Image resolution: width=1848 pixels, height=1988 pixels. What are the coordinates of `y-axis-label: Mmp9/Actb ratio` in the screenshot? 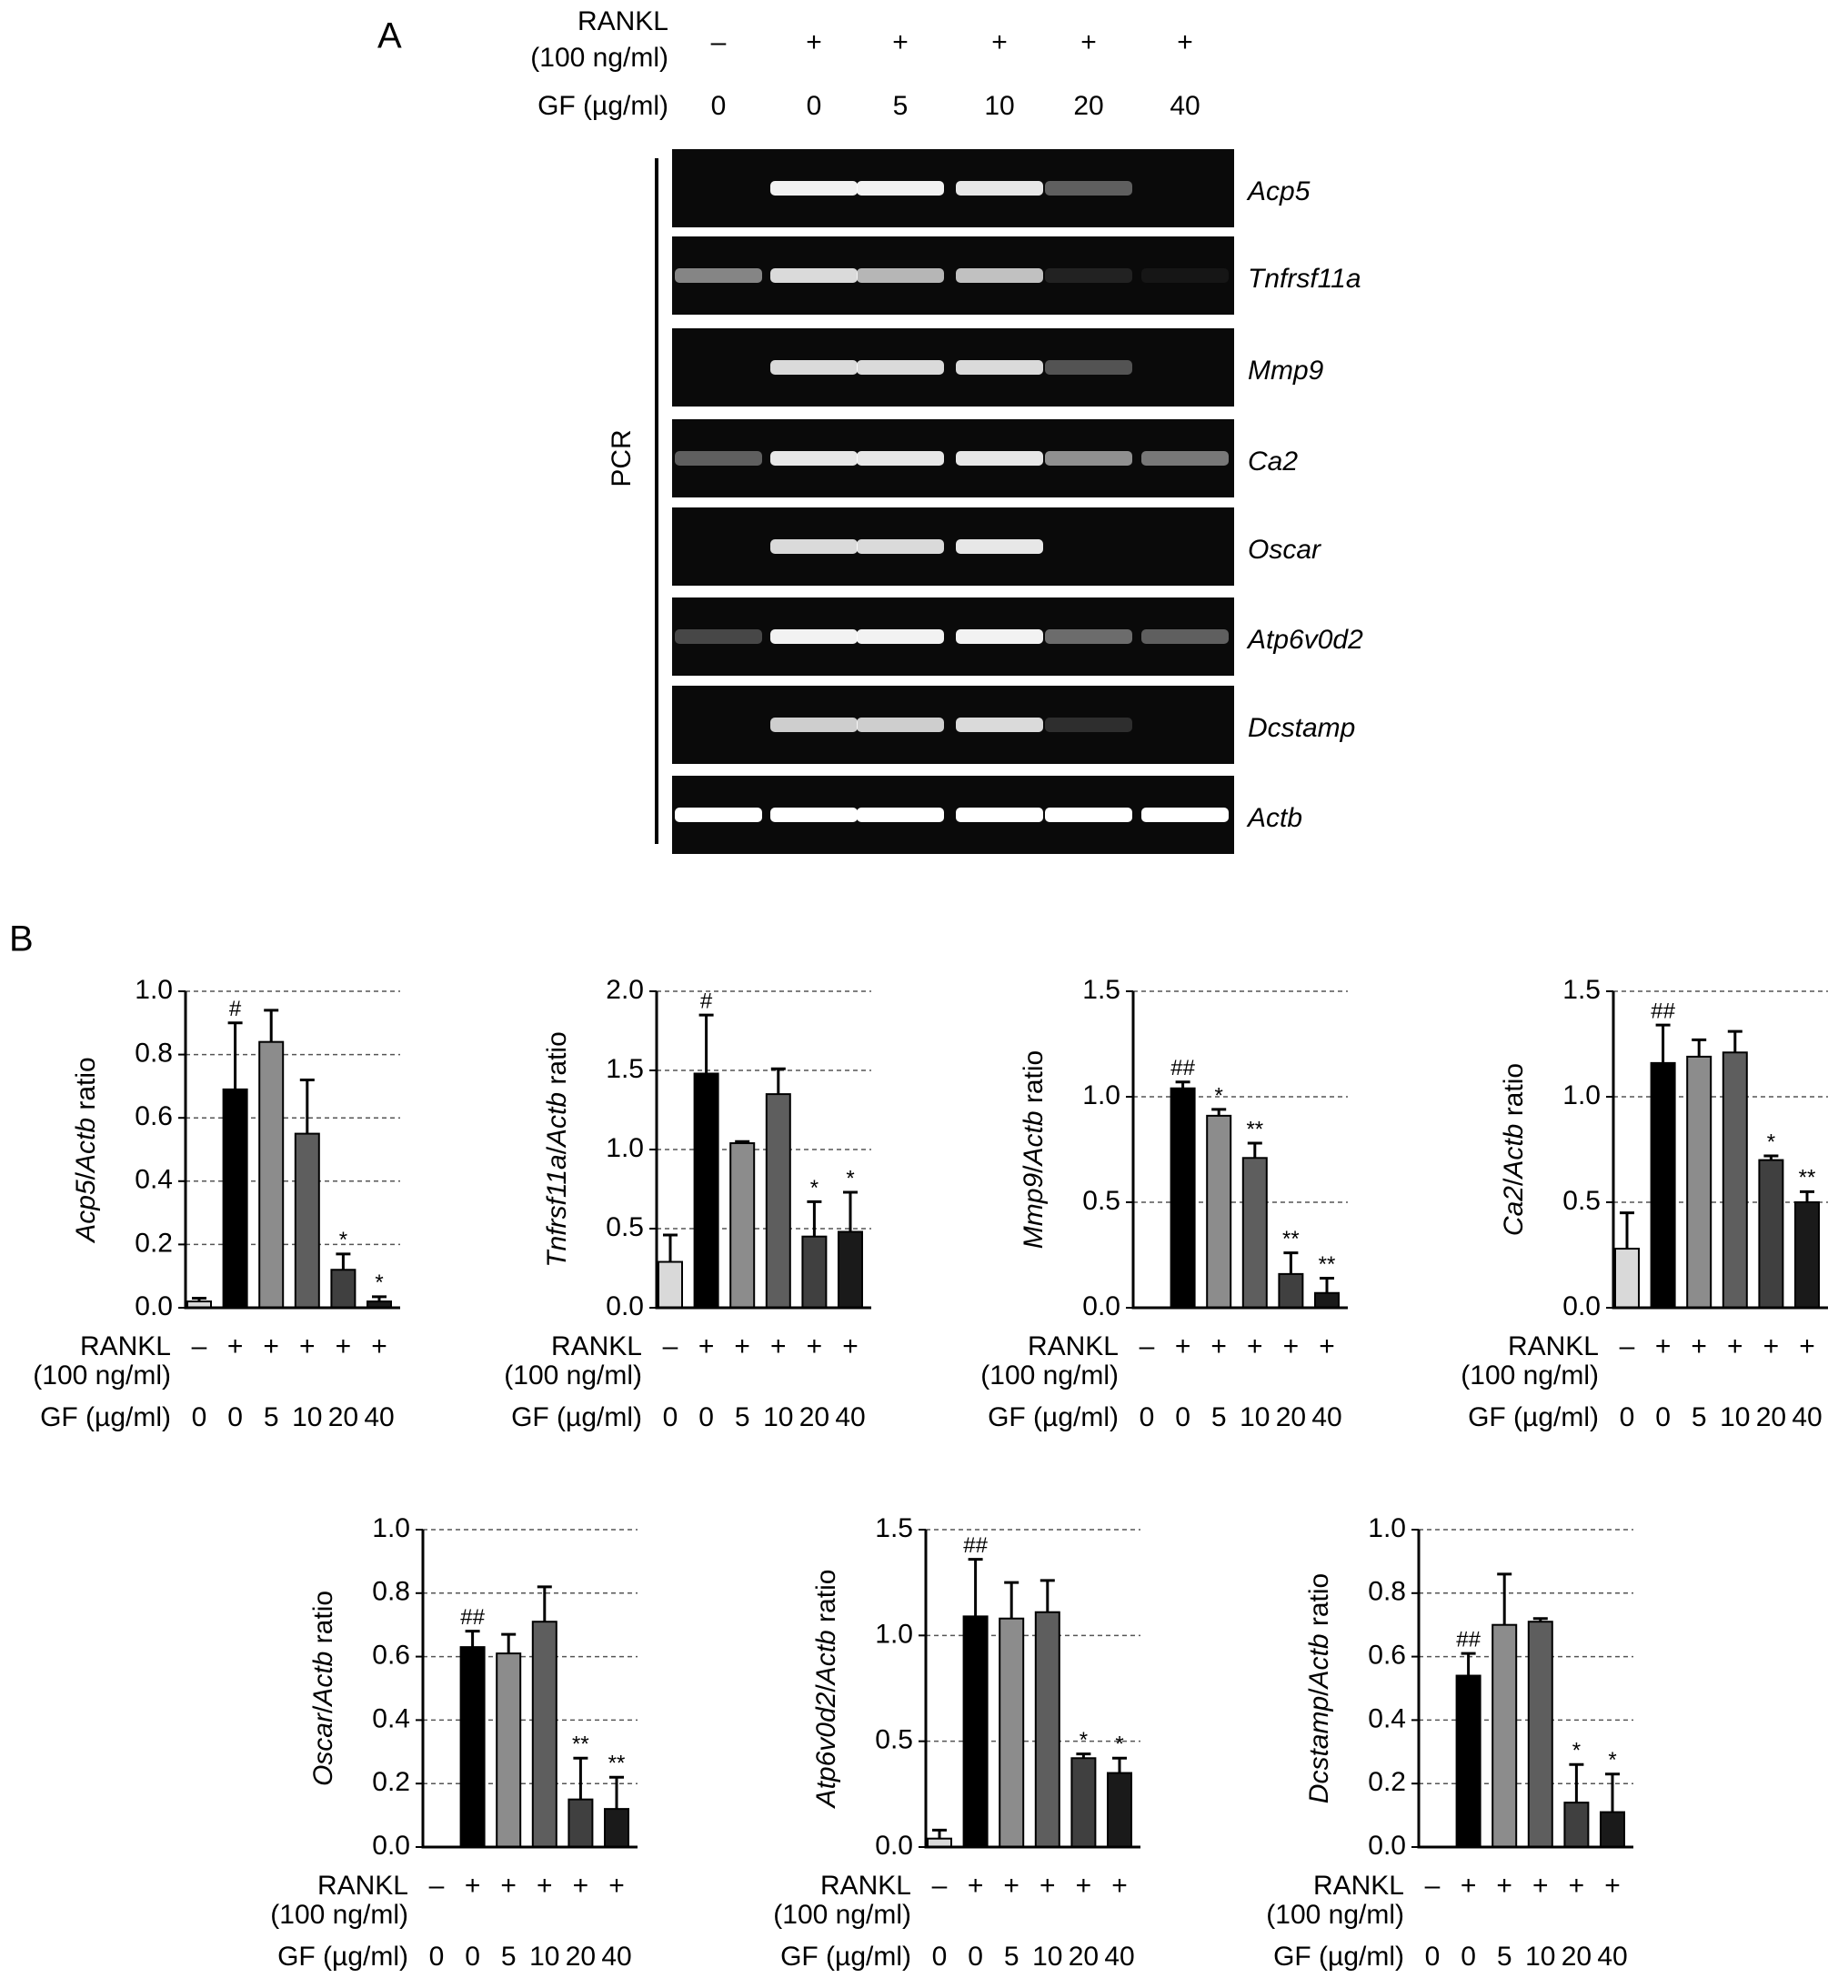 It's located at (1034, 1149).